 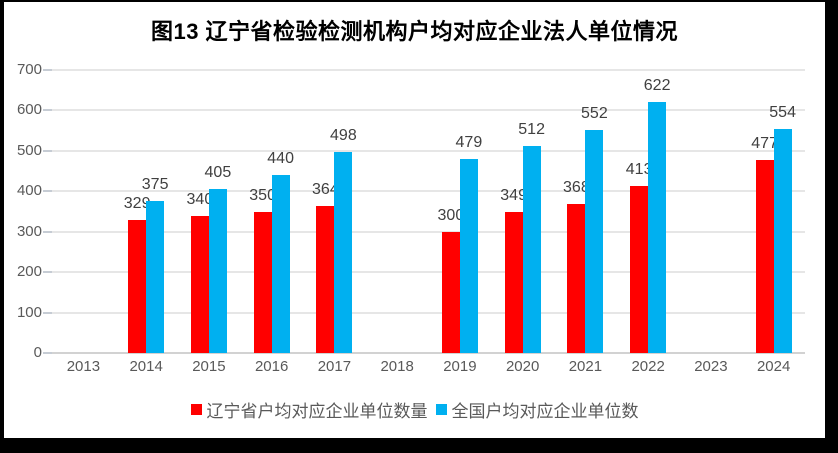 I want to click on data-label-liaoning-2014: 329, so click(x=137, y=203).